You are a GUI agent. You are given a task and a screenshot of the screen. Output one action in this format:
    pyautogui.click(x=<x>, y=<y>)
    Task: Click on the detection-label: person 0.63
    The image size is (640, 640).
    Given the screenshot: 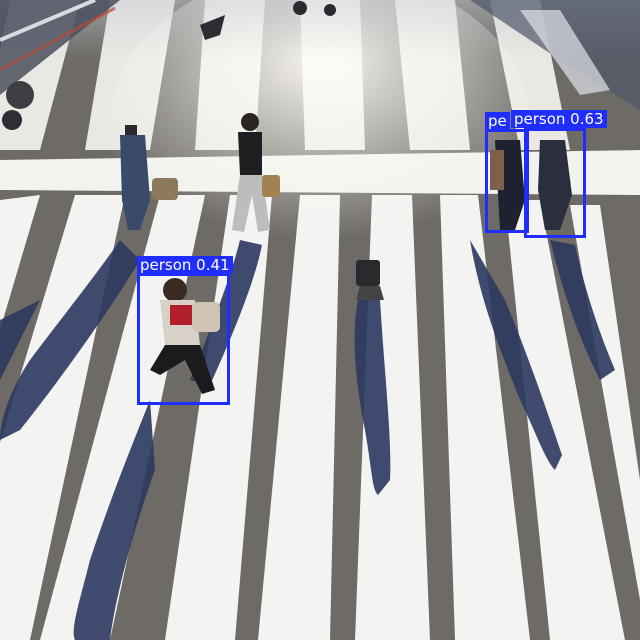 What is the action you would take?
    pyautogui.click(x=559, y=119)
    